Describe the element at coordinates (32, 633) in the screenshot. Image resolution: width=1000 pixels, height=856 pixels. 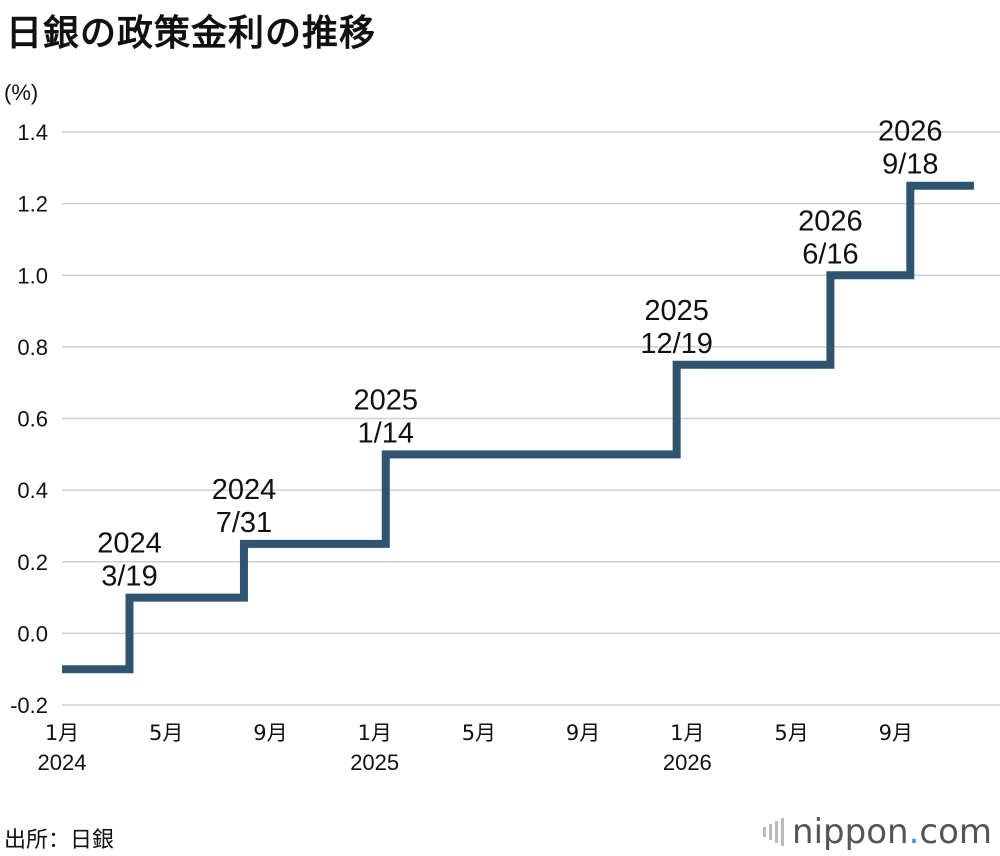
I see `y-tick-label: 0.0` at that location.